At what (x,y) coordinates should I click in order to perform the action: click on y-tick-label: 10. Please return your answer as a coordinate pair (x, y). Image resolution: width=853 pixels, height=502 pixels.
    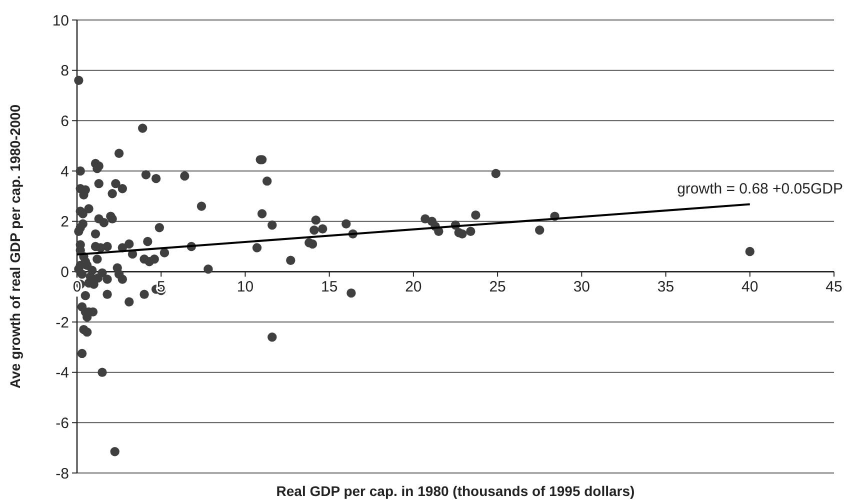
    Looking at the image, I should click on (60, 21).